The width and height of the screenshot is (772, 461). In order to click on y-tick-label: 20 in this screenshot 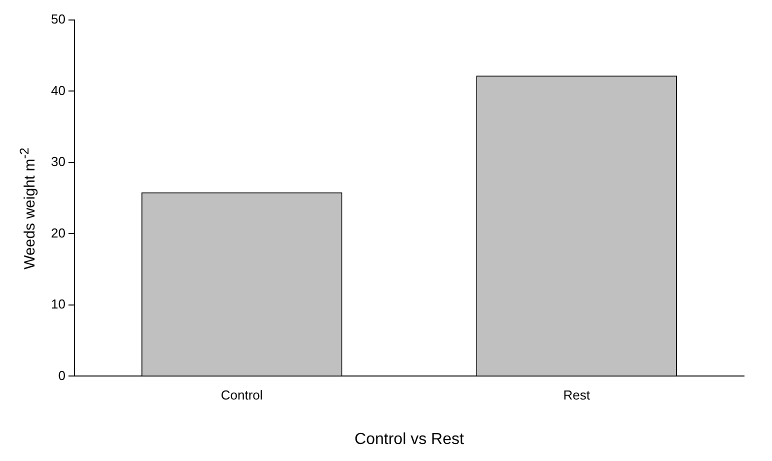, I will do `click(58, 232)`.